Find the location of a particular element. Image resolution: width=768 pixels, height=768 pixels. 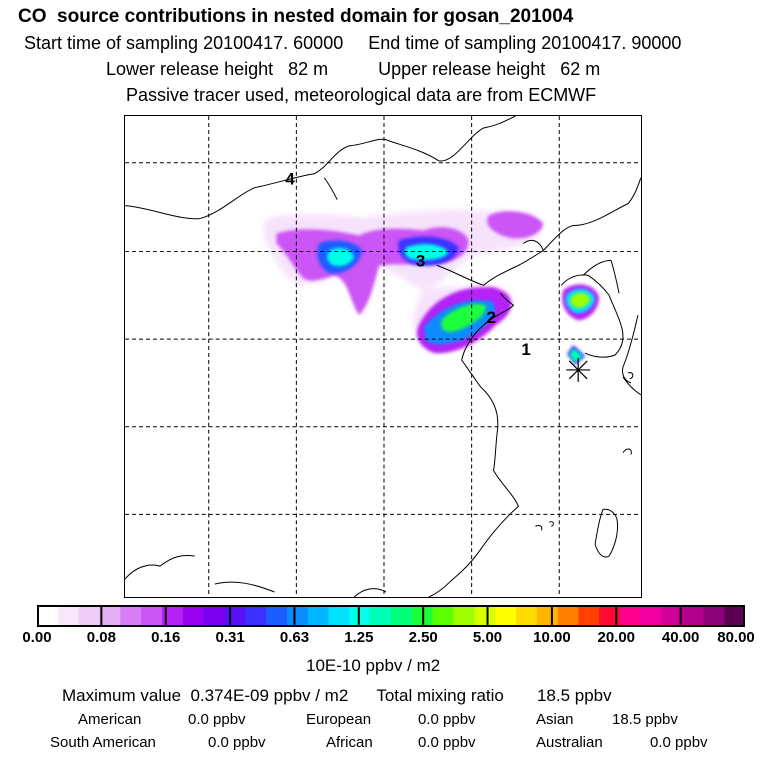

colorbar-units: 10E-10 ppbv / m2 is located at coordinates (373, 665).